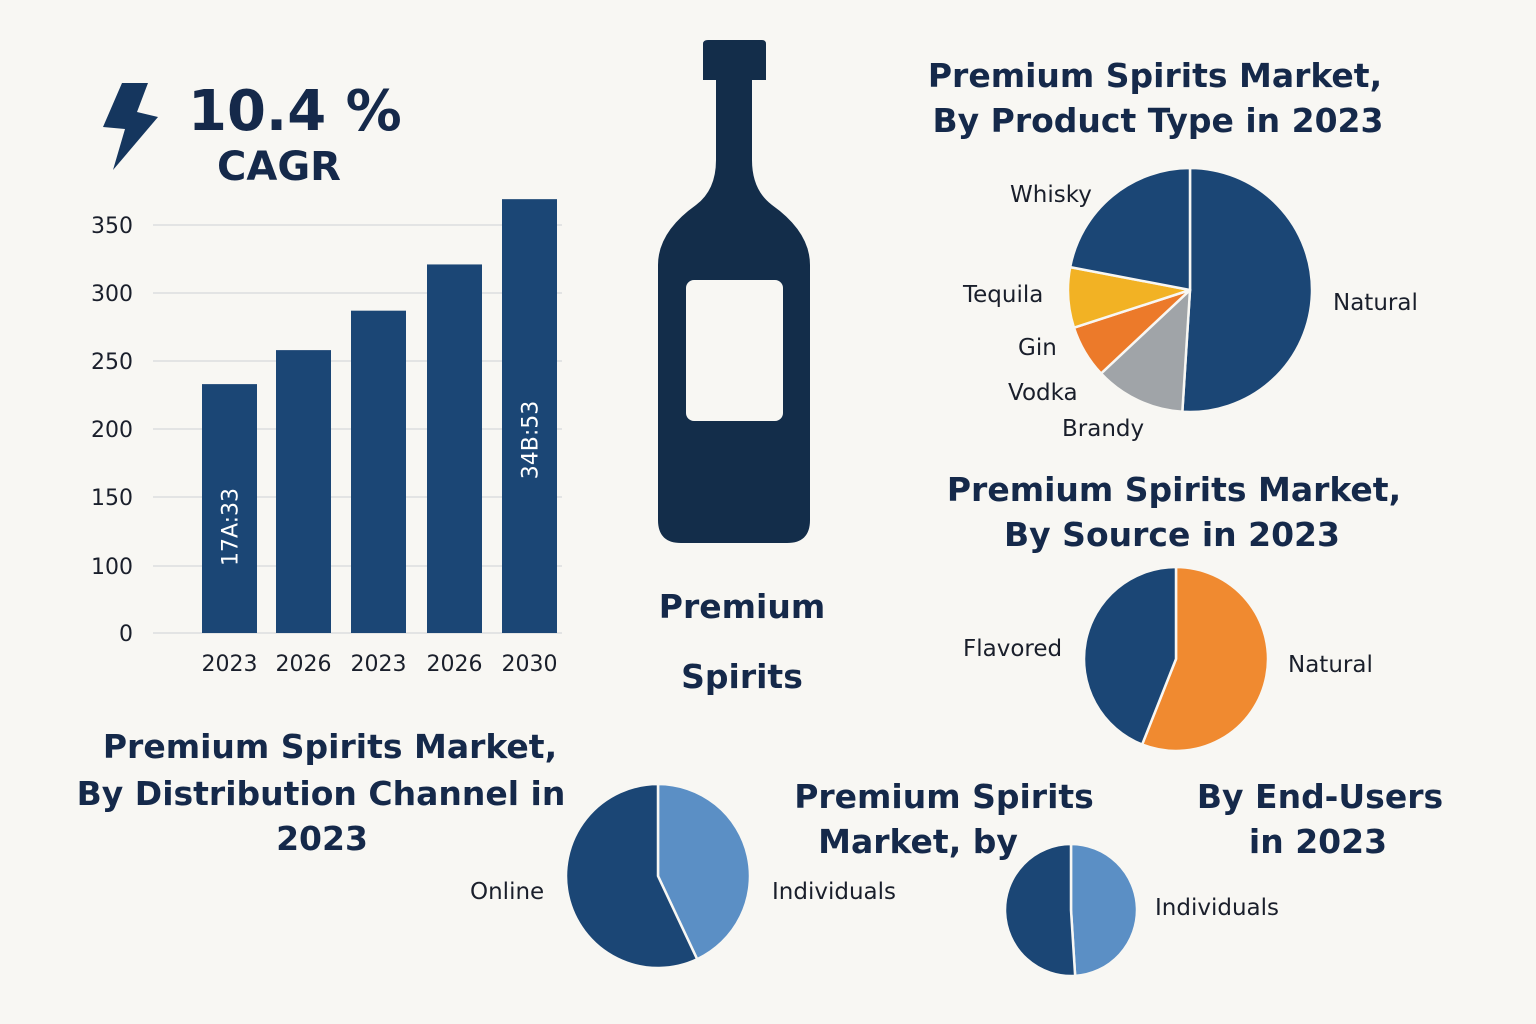 The width and height of the screenshot is (1536, 1024). What do you see at coordinates (279, 167) in the screenshot?
I see `cagr-label: CAGR` at bounding box center [279, 167].